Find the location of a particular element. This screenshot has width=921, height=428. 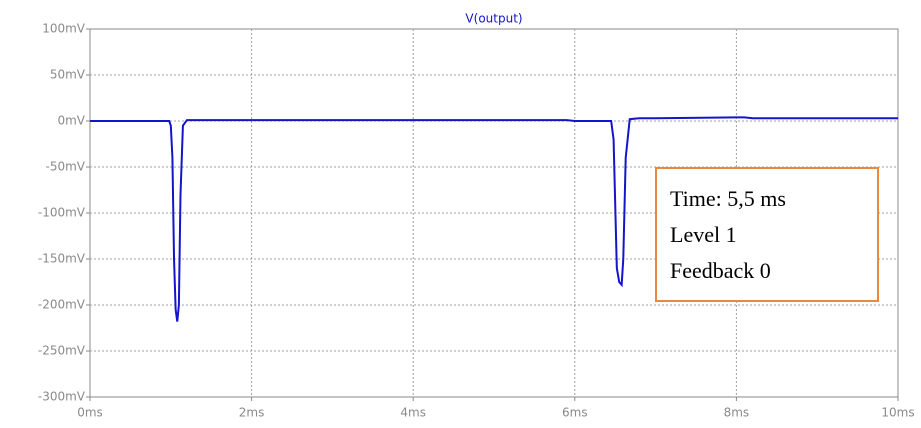

x-tick-label: 2ms is located at coordinates (252, 413).